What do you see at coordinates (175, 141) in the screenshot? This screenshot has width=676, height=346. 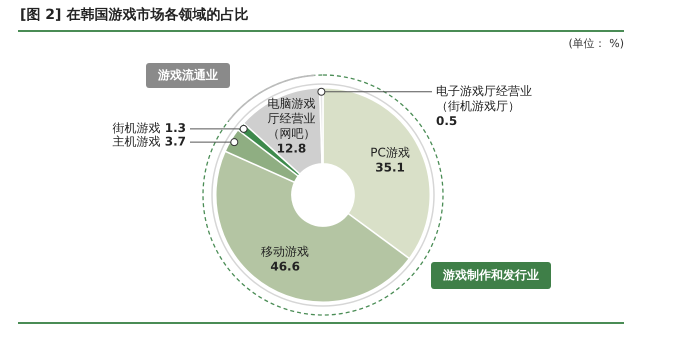 I see `data-label: 3.7` at bounding box center [175, 141].